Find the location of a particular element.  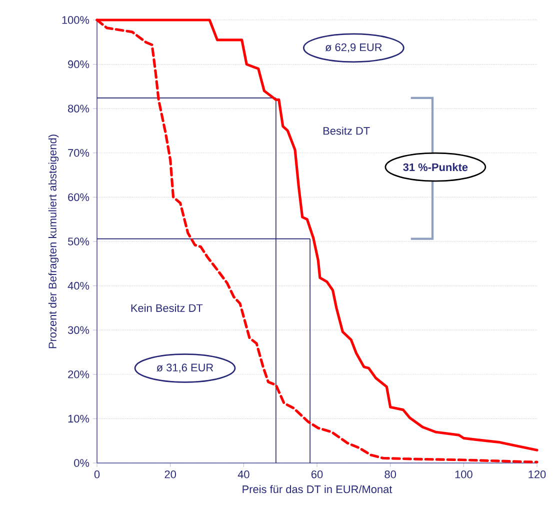

y-tick-label: 40% is located at coordinates (79, 286).